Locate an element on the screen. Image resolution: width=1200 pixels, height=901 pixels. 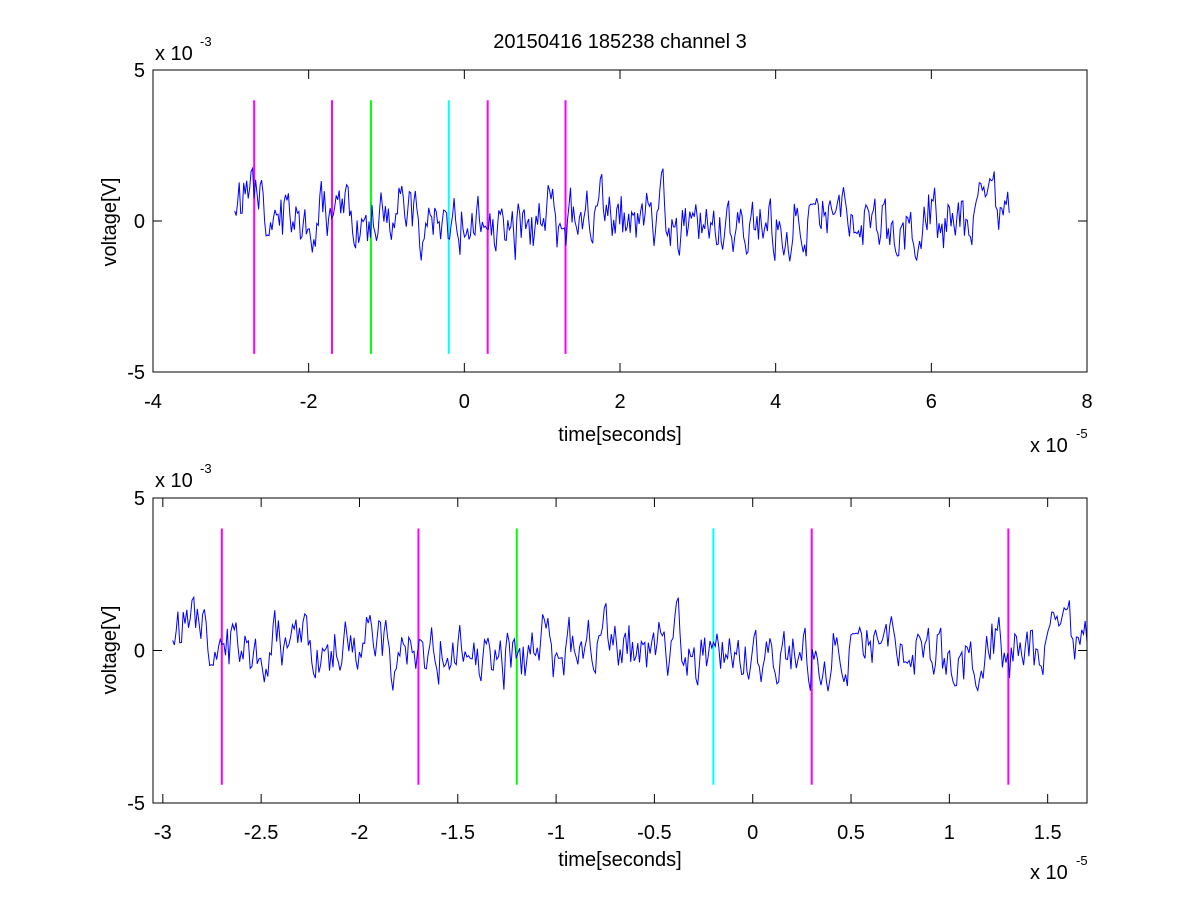
x-tick-label: -1.5 is located at coordinates (458, 833).